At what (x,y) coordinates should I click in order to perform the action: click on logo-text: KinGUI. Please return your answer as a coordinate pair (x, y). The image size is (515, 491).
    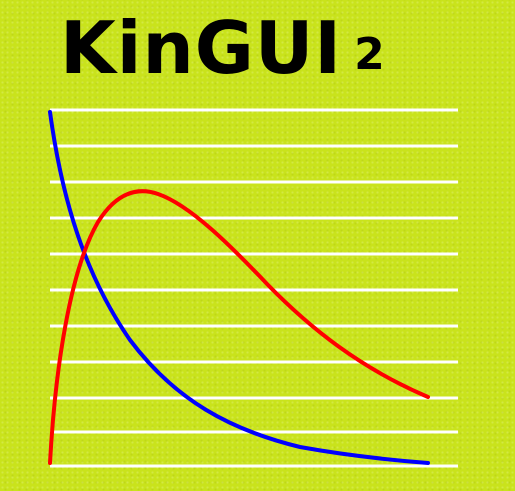
    Looking at the image, I should click on (201, 48).